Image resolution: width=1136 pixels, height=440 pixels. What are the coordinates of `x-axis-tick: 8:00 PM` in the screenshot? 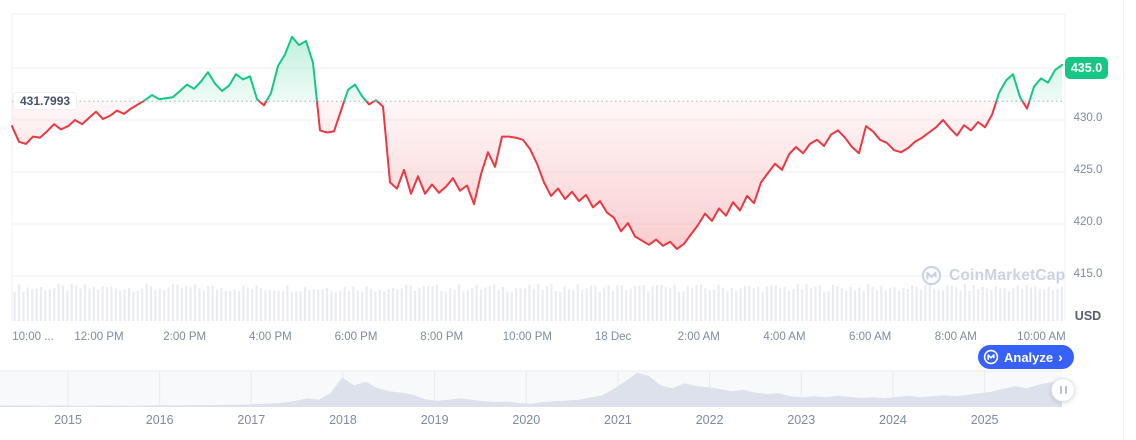 It's located at (442, 337).